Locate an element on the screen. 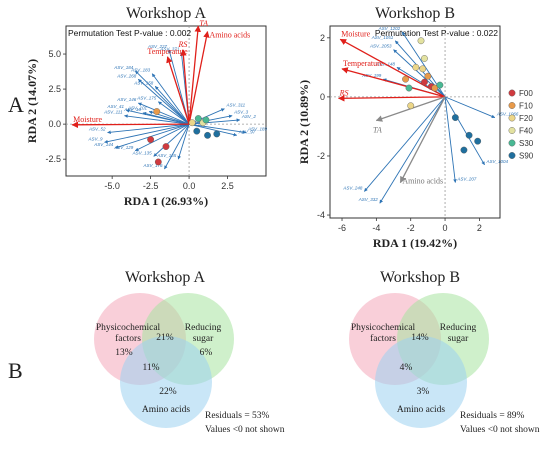 The image size is (550, 453). venn-circle-amino-acids is located at coordinates (166, 382).